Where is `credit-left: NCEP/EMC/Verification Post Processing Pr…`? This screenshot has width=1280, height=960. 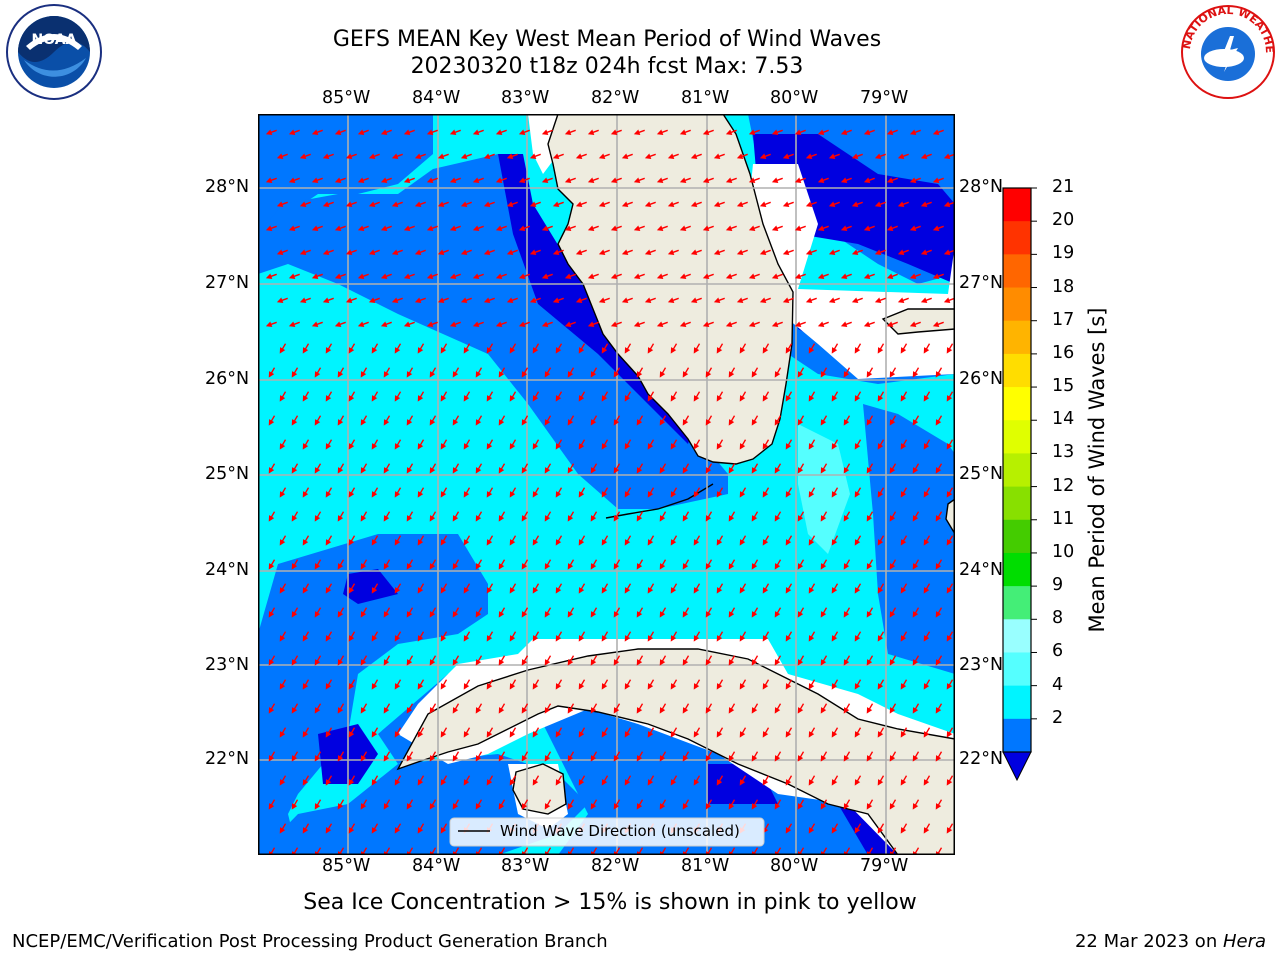 credit-left: NCEP/EMC/Verification Post Processing Pr… is located at coordinates (310, 941).